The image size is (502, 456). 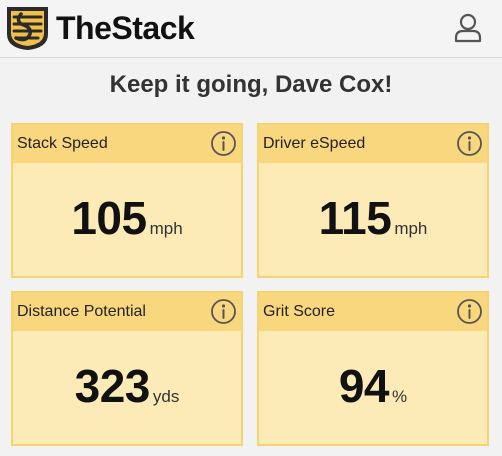 I want to click on card-title: Stack Speed, so click(x=62, y=143).